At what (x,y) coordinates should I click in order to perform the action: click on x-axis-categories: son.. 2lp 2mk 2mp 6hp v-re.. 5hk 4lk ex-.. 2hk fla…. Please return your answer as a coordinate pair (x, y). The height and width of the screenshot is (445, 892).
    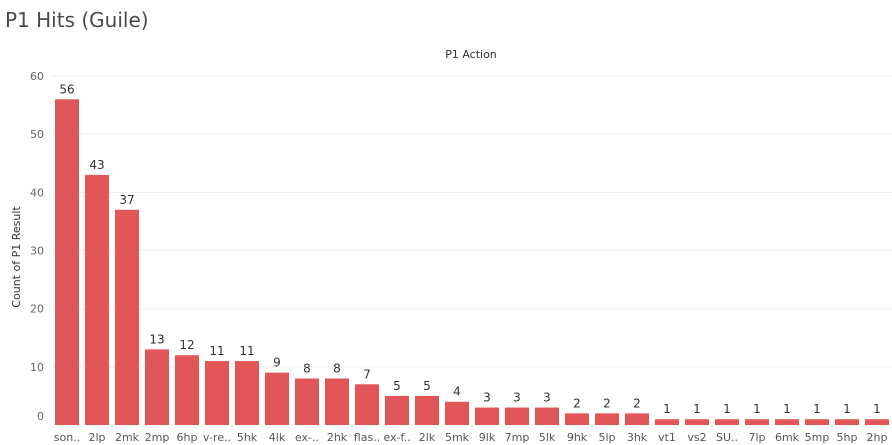
    Looking at the image, I should click on (471, 437).